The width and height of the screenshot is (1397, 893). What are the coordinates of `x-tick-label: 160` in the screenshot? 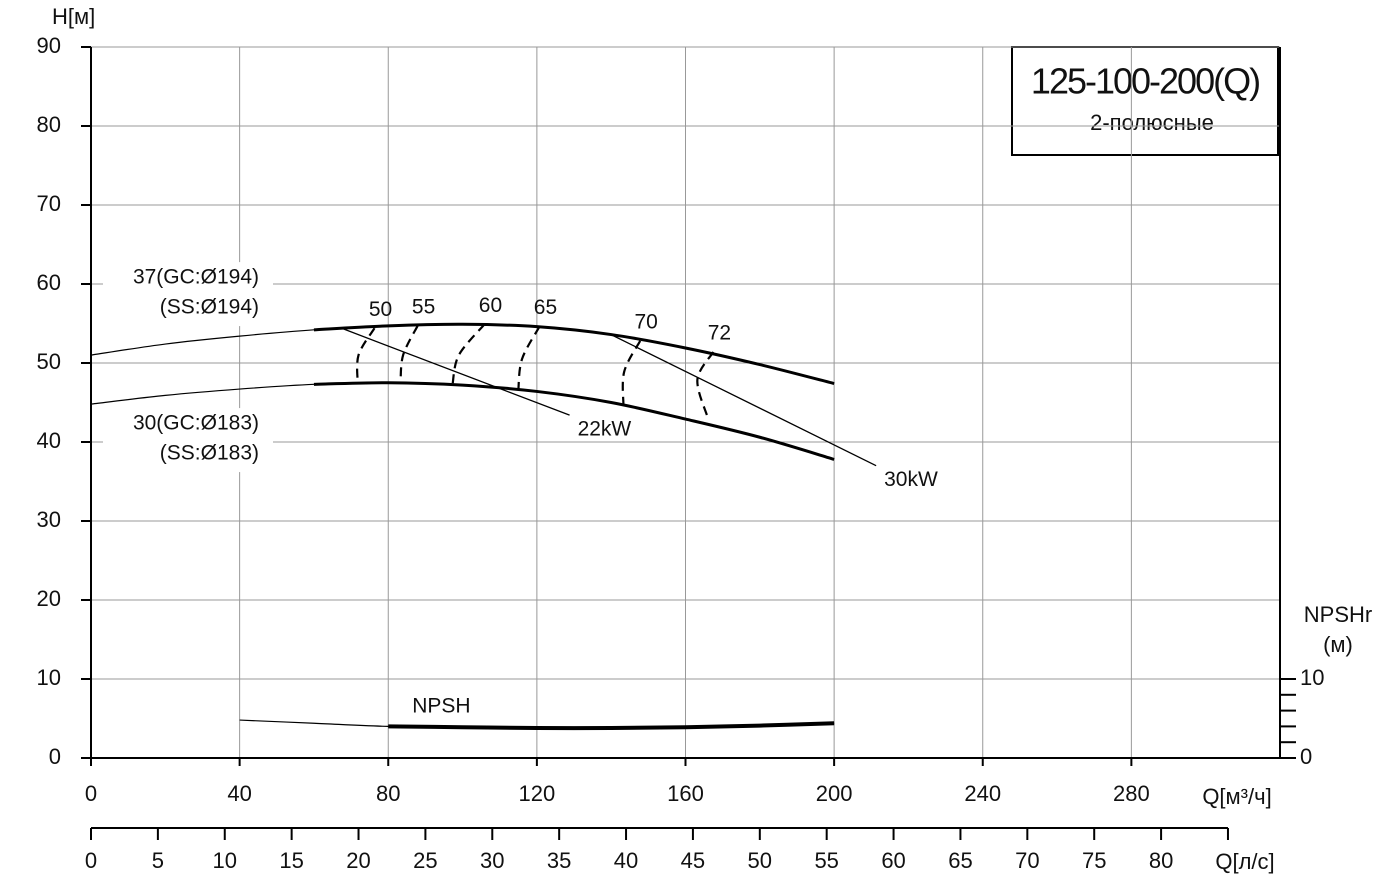 It's located at (685, 793).